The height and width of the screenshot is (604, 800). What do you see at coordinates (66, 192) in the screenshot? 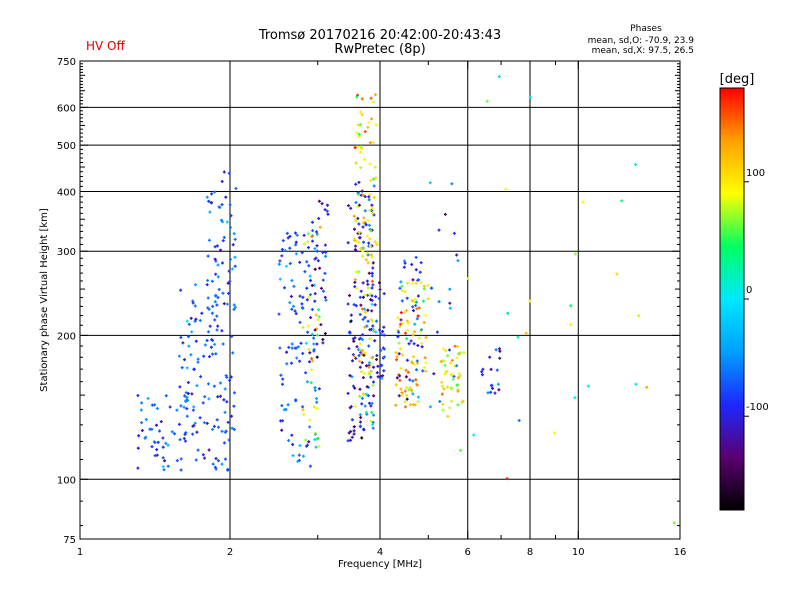
I see `y-tick-label: 400` at bounding box center [66, 192].